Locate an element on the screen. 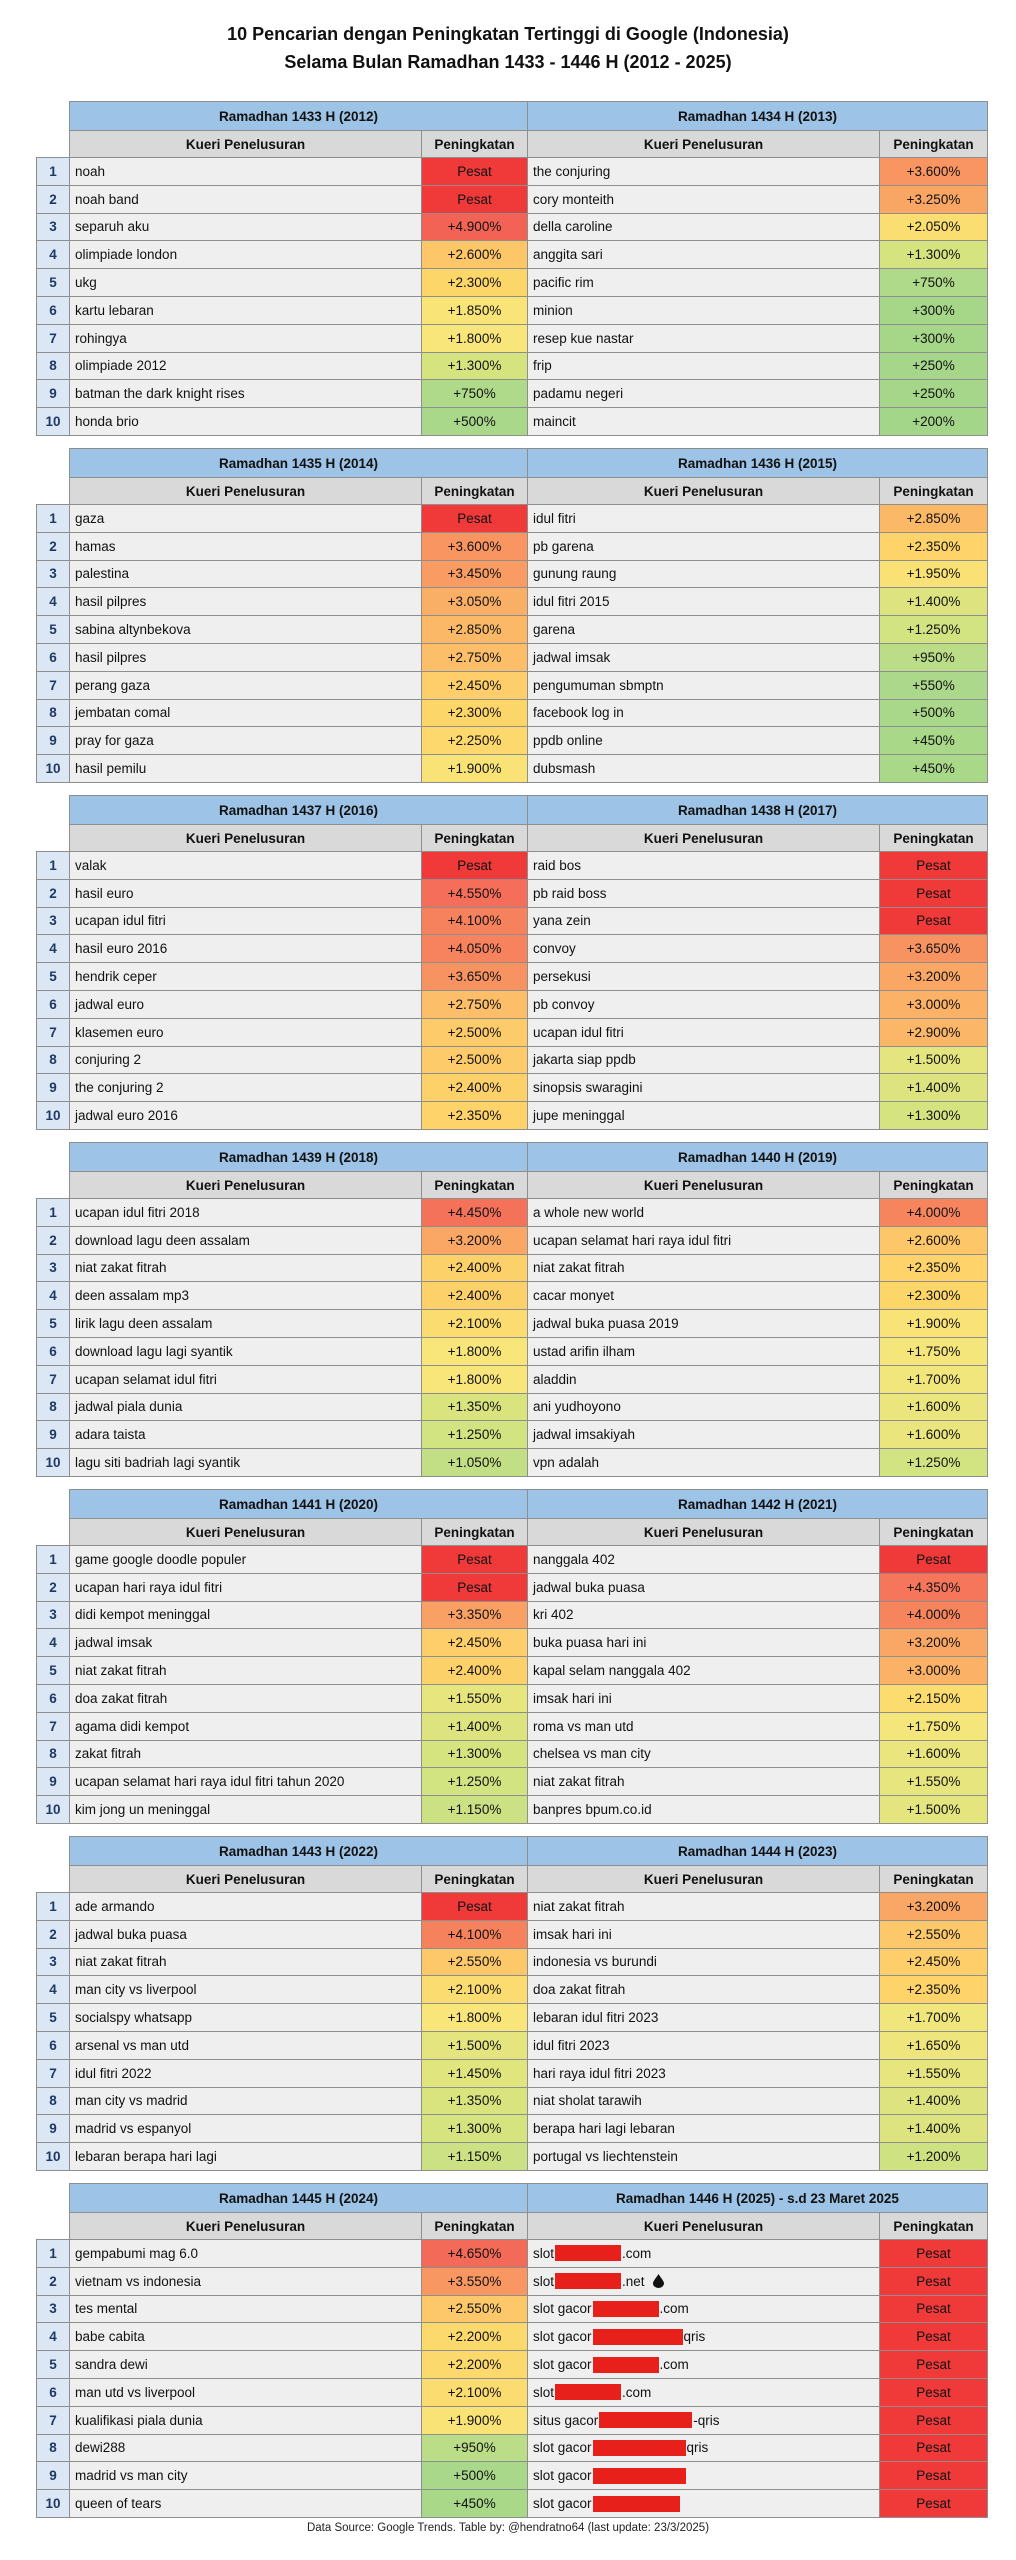 The image size is (1016, 2560). query-cell: lebaran idul fitri 2023 is located at coordinates (703, 2017).